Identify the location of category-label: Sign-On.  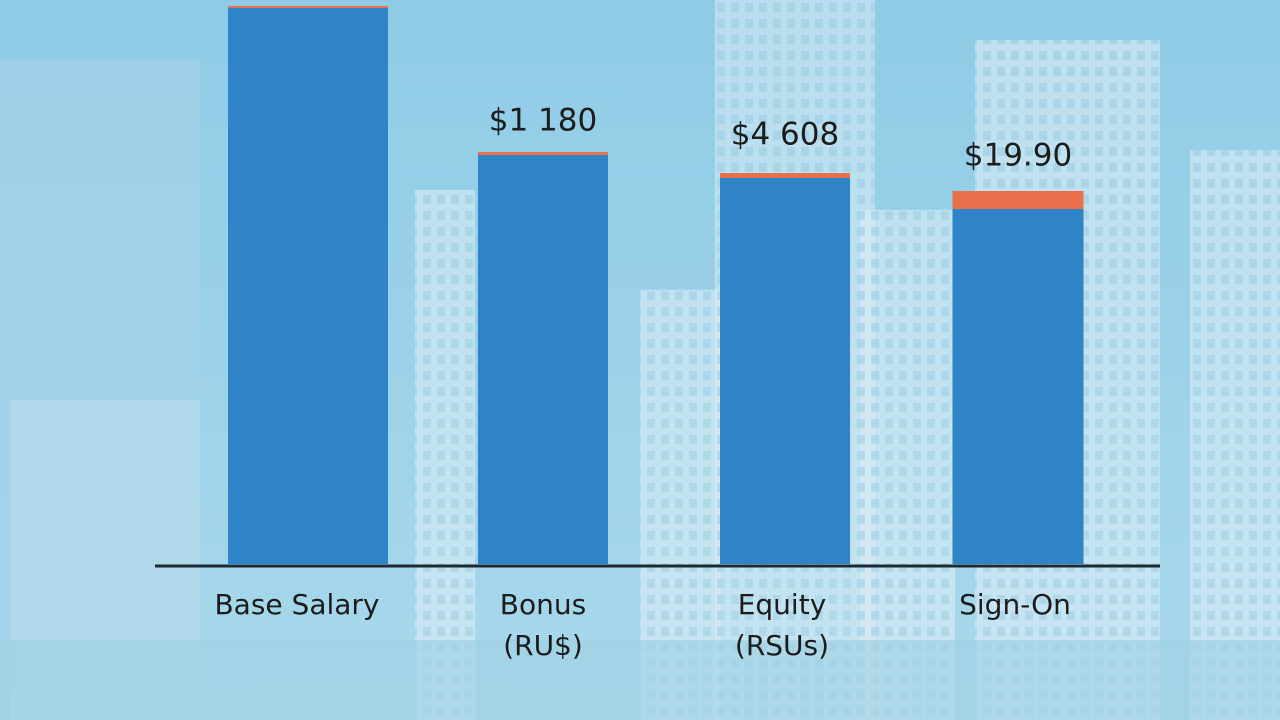
(1015, 604).